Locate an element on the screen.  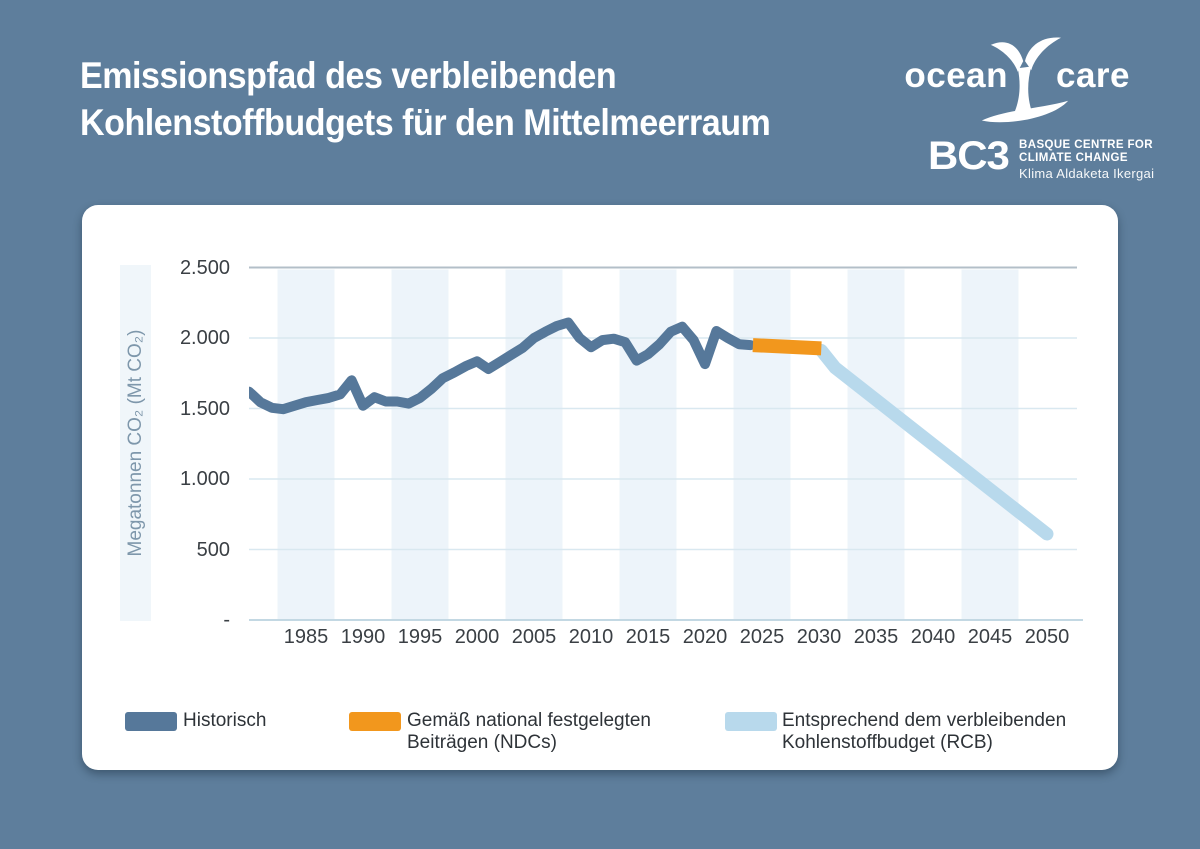
series-historical is located at coordinates (502, 366).